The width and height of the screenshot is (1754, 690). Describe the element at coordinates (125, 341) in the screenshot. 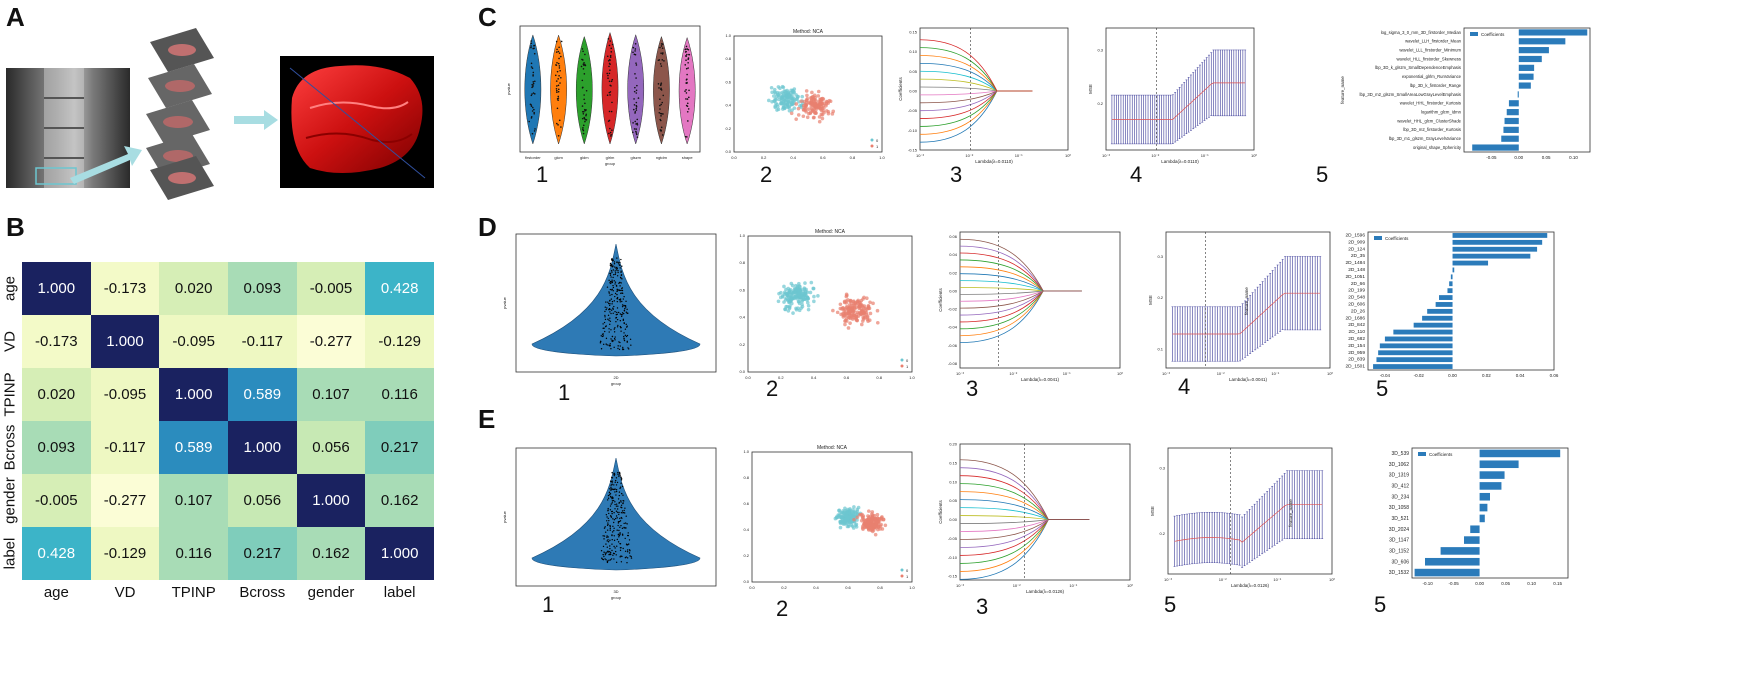

I see `heatmap-cell: 1.000` at that location.